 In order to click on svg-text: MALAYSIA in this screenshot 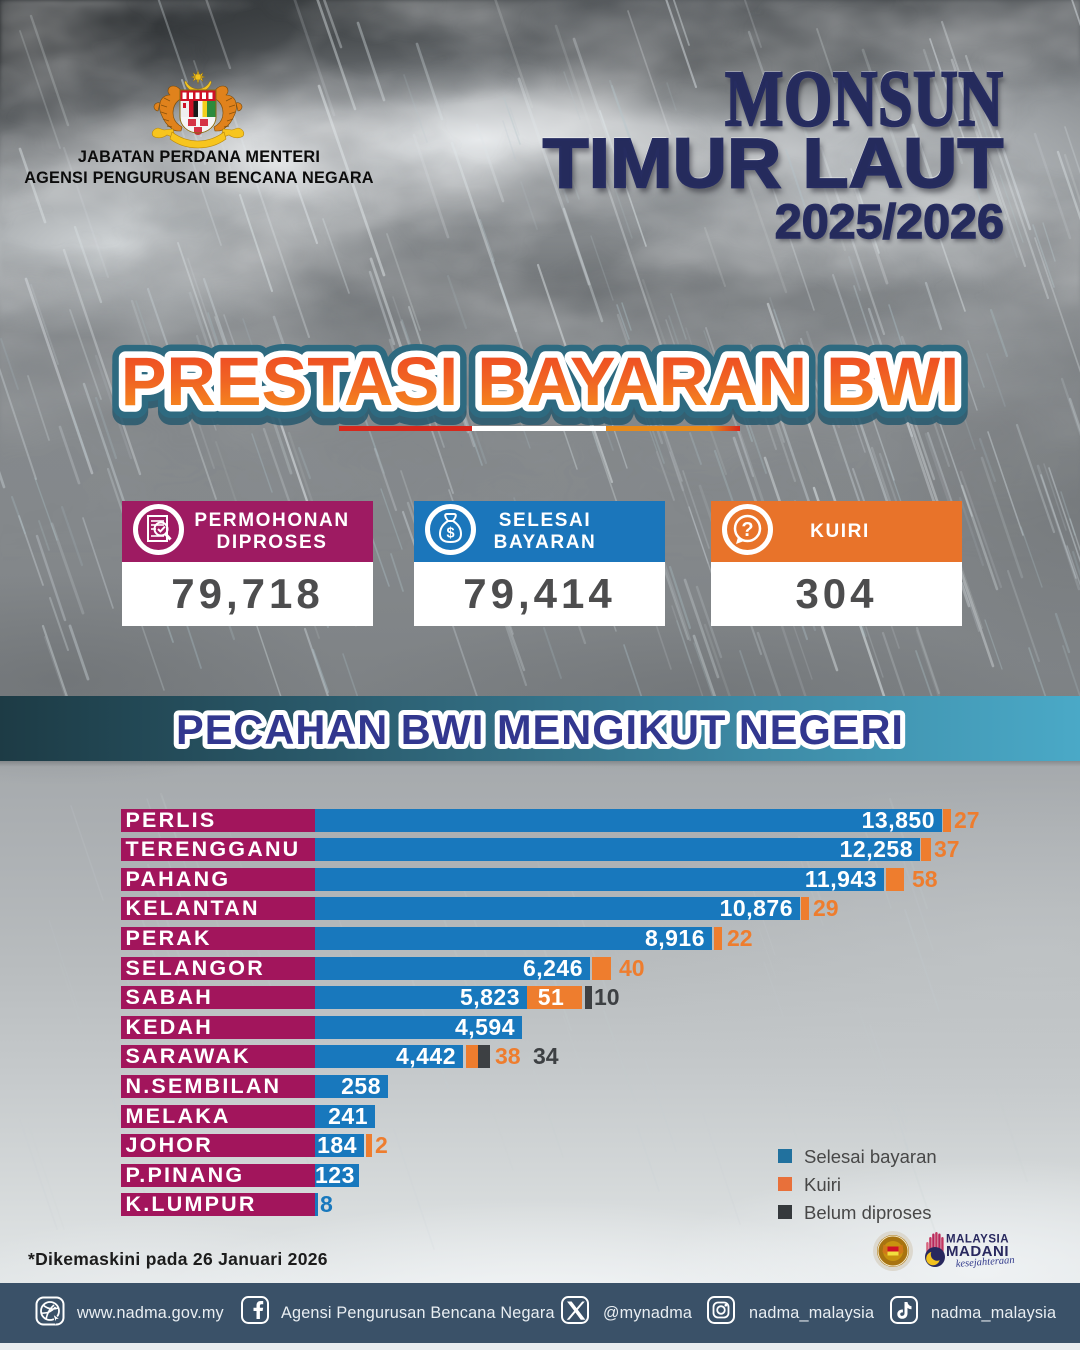, I will do `click(977, 1240)`.